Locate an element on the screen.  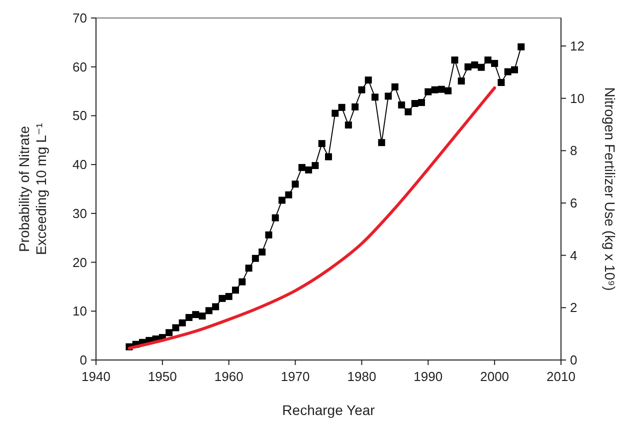
y-tick-label: 0 is located at coordinates (83, 360).